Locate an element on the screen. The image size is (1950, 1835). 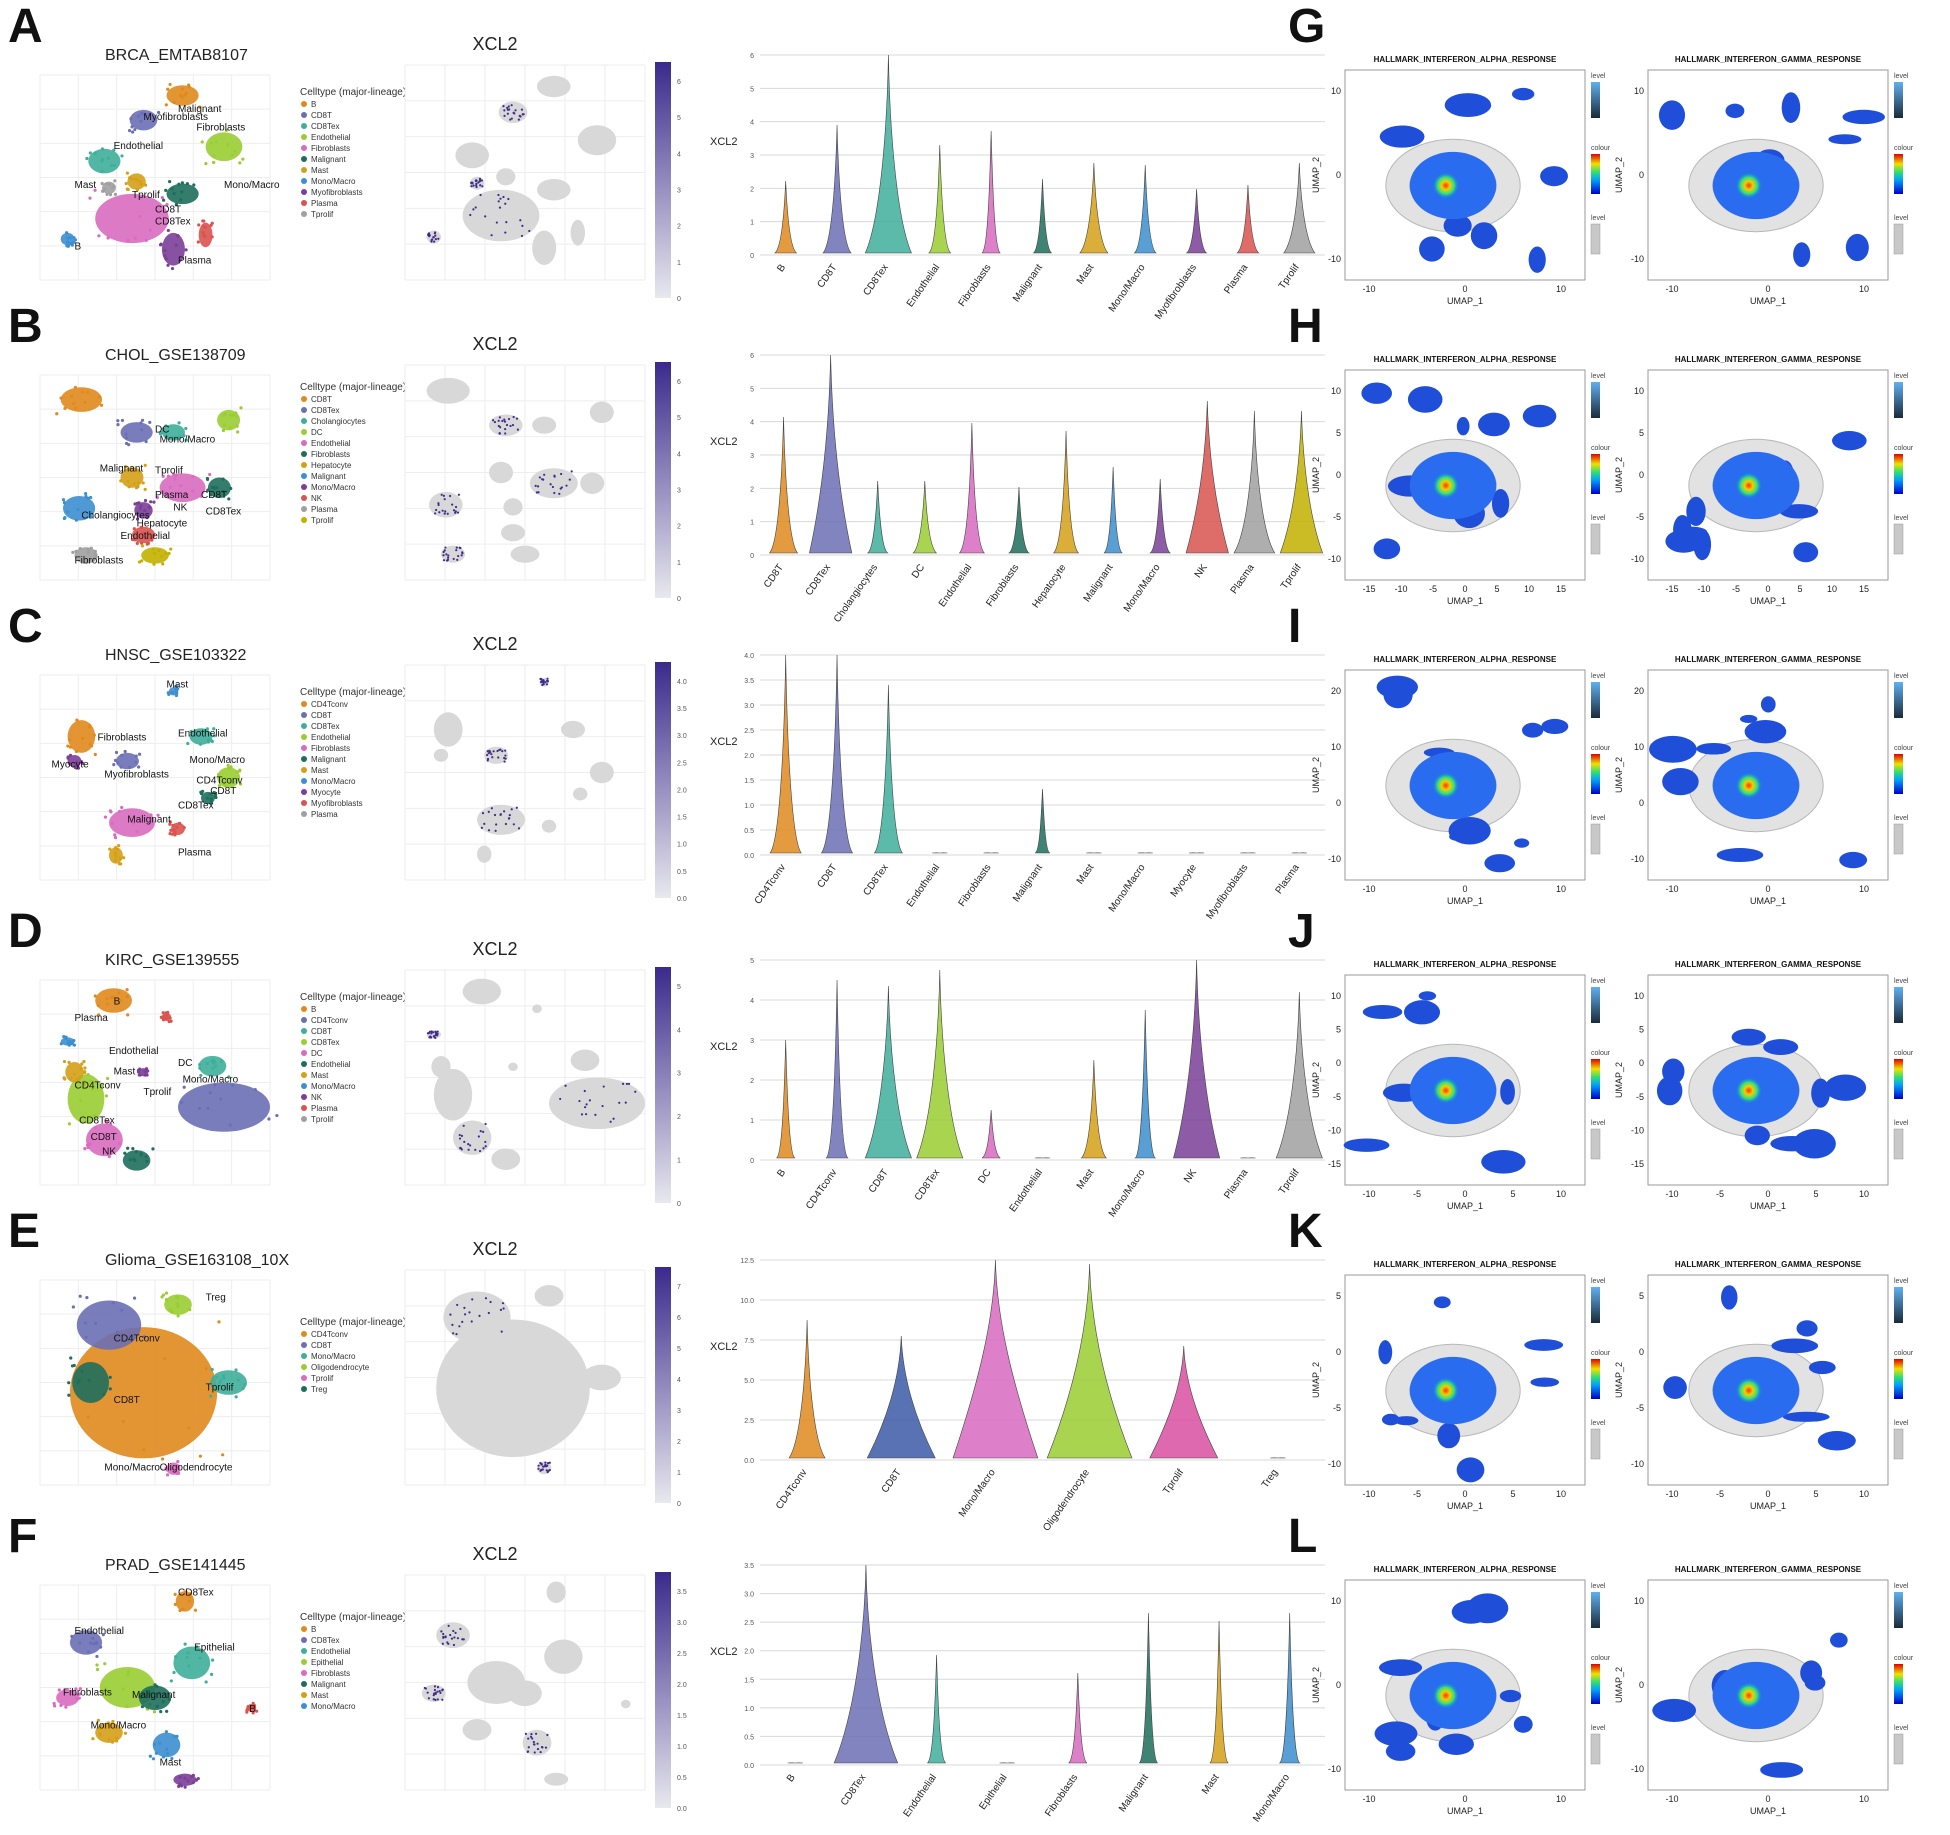
cluster-label: Myofibroblasts is located at coordinates (176, 117).